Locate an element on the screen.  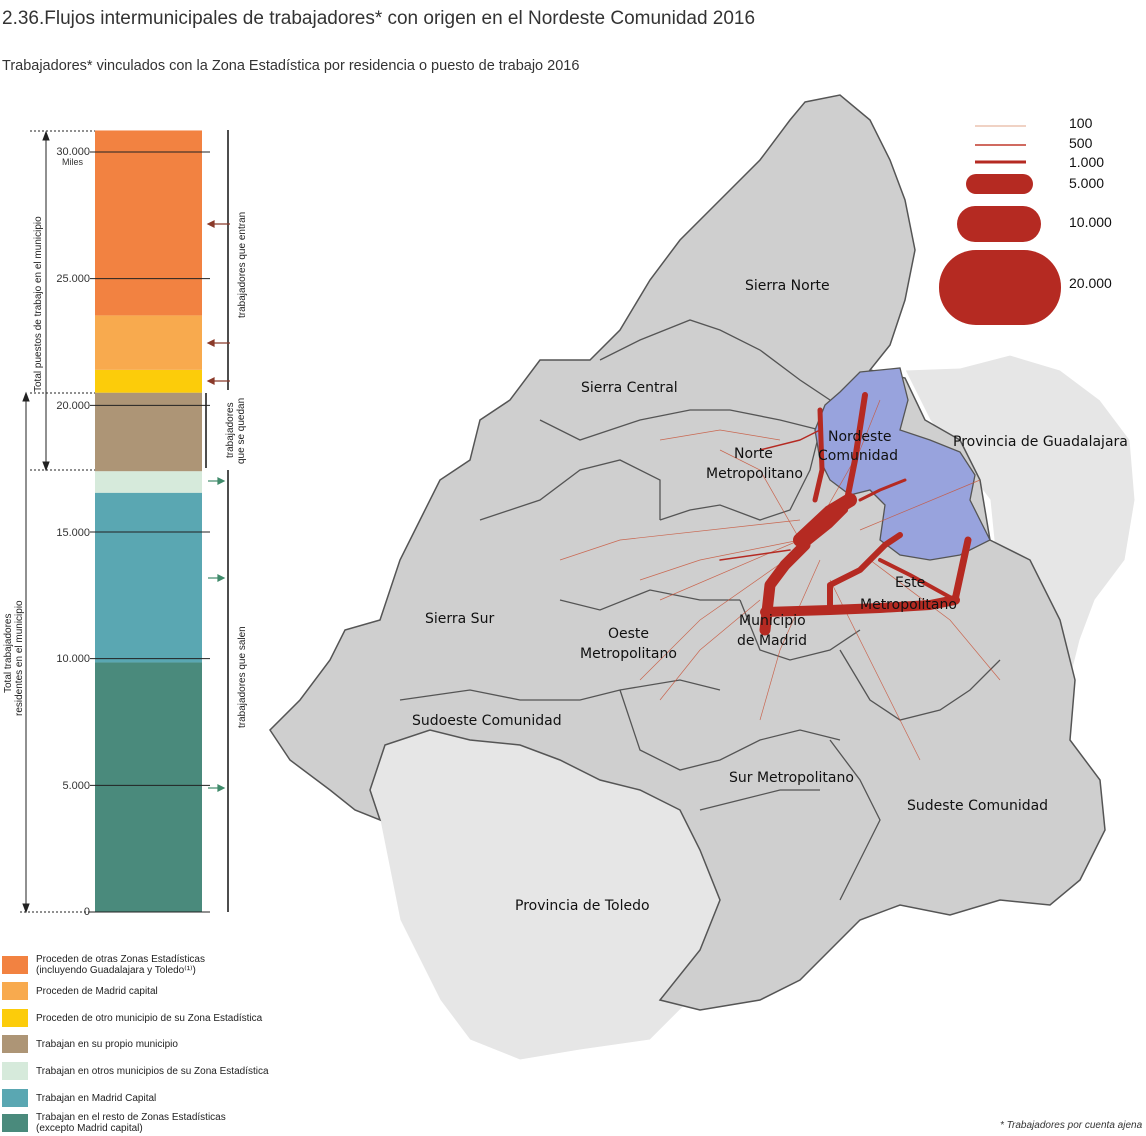
bar-segments is located at coordinates (148, 521).